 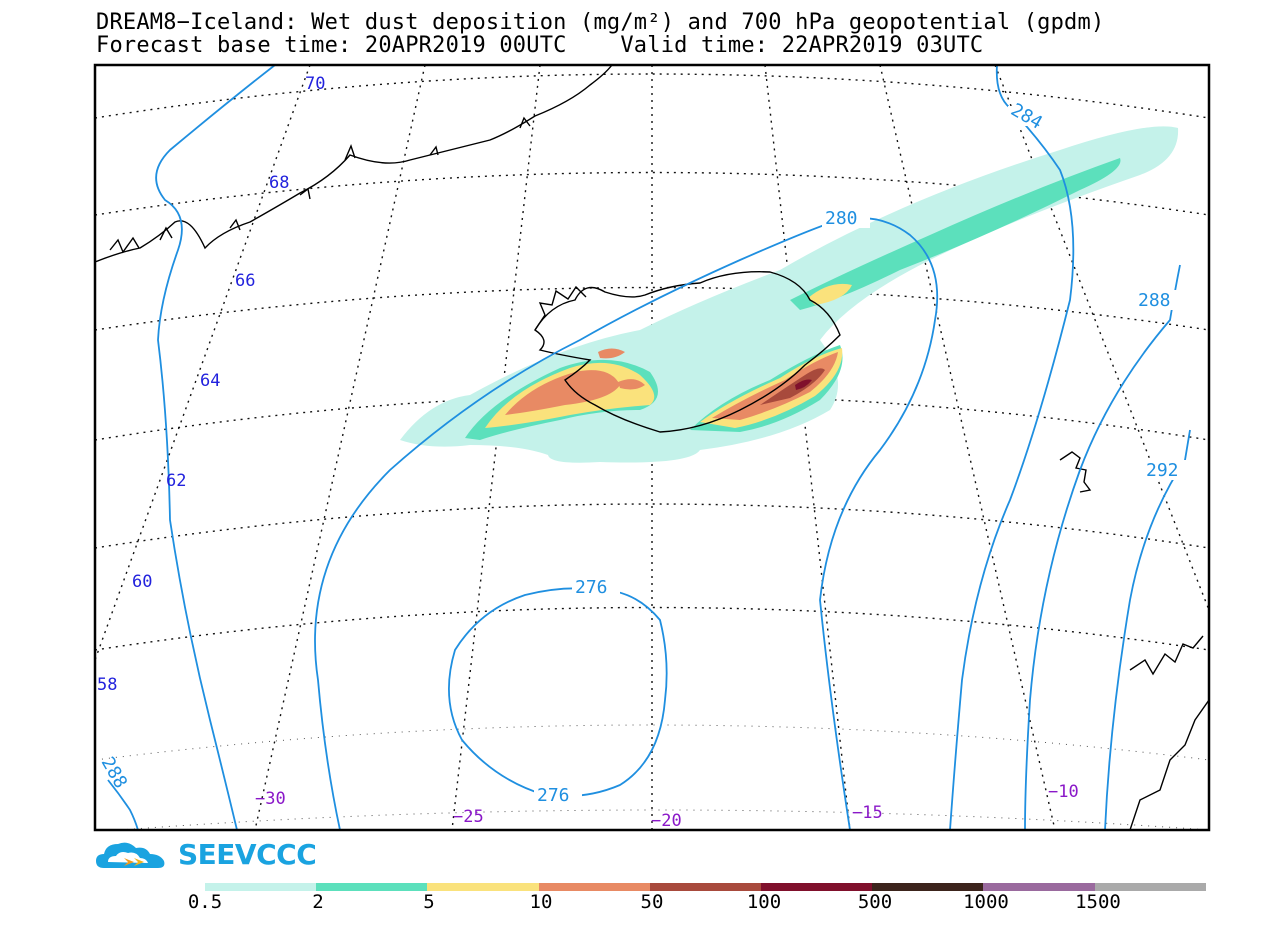 What do you see at coordinates (591, 587) in the screenshot?
I see `contour-label-276-top: 276` at bounding box center [591, 587].